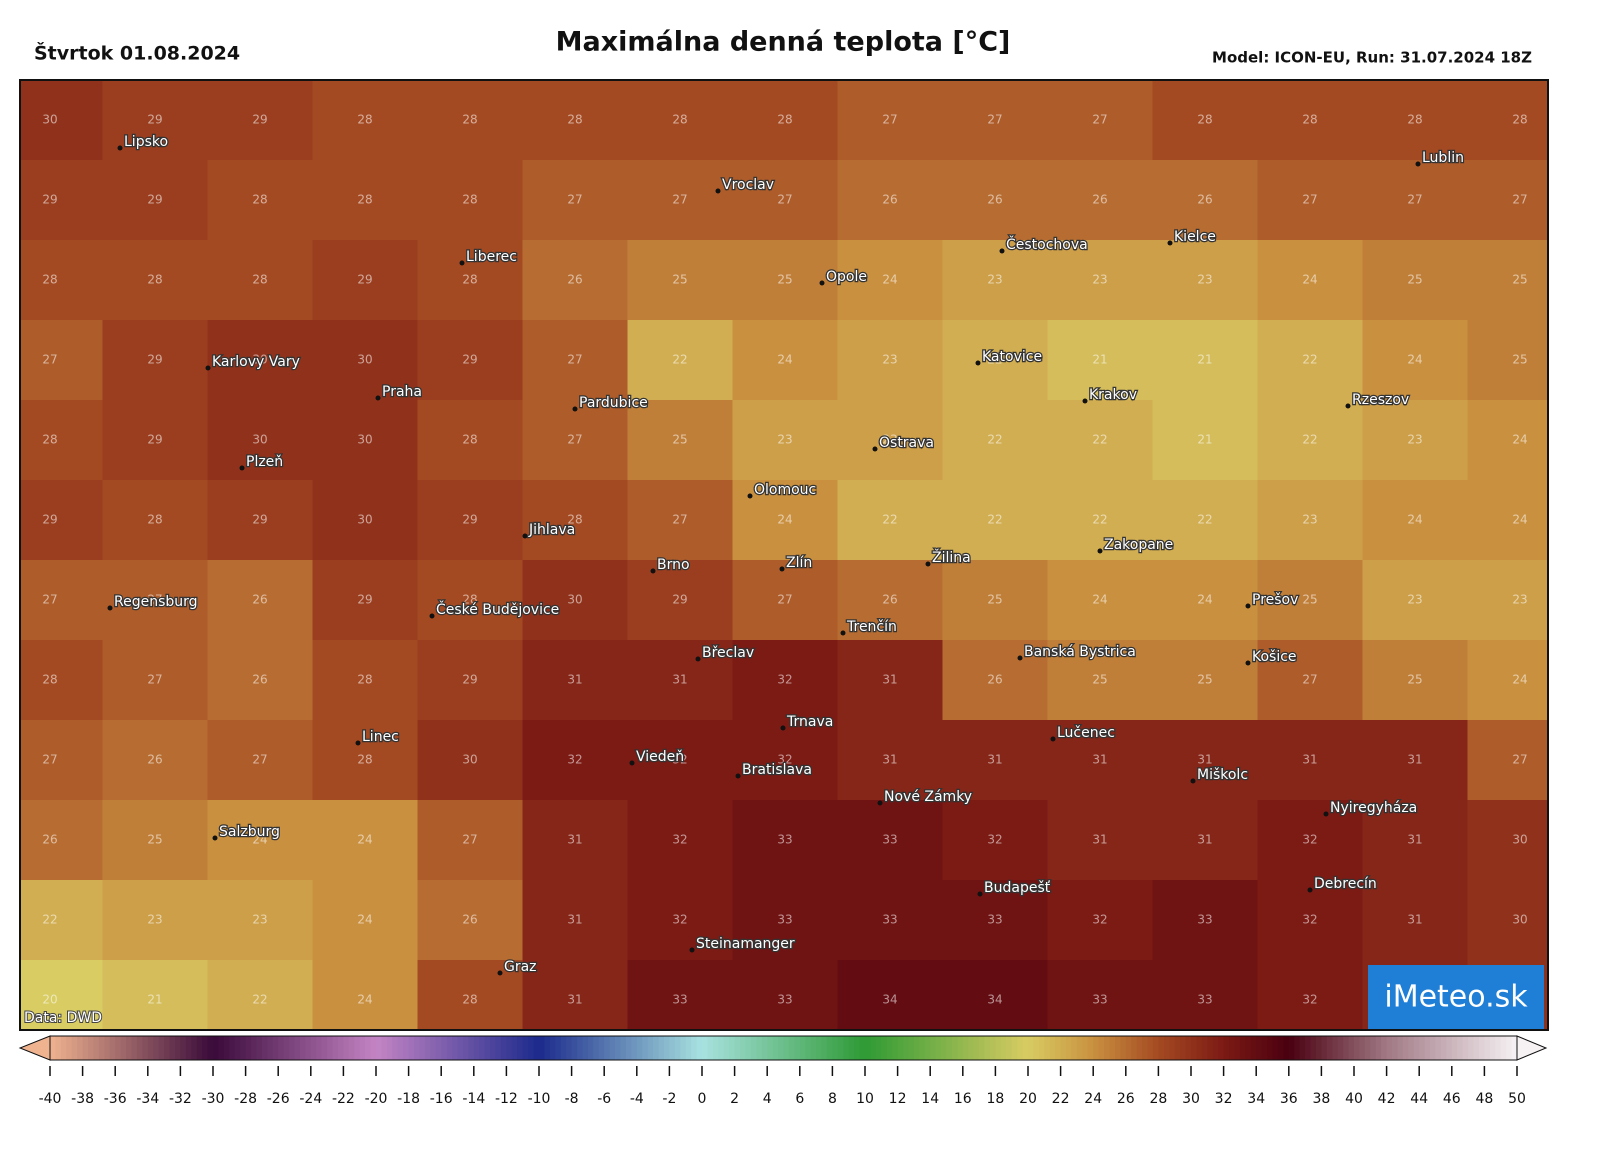 This screenshot has width=1600, height=1163. I want to click on temperature-label: 24, so click(889, 280).